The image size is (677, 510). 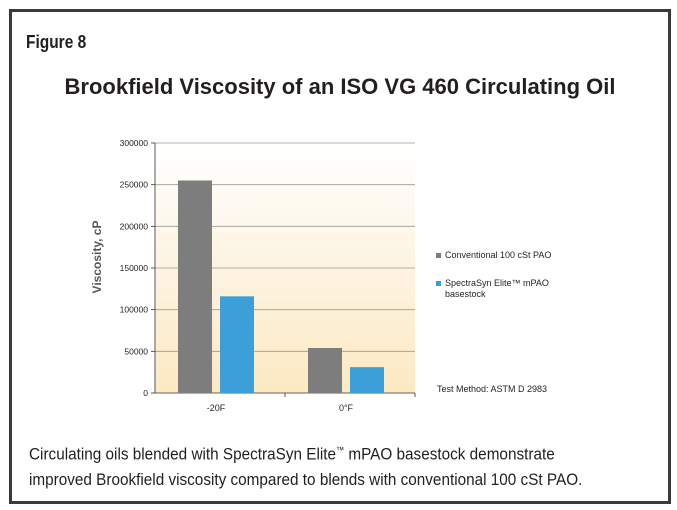 I want to click on caption-text-part2: mPAO basestock demonstrate, so click(x=449, y=454).